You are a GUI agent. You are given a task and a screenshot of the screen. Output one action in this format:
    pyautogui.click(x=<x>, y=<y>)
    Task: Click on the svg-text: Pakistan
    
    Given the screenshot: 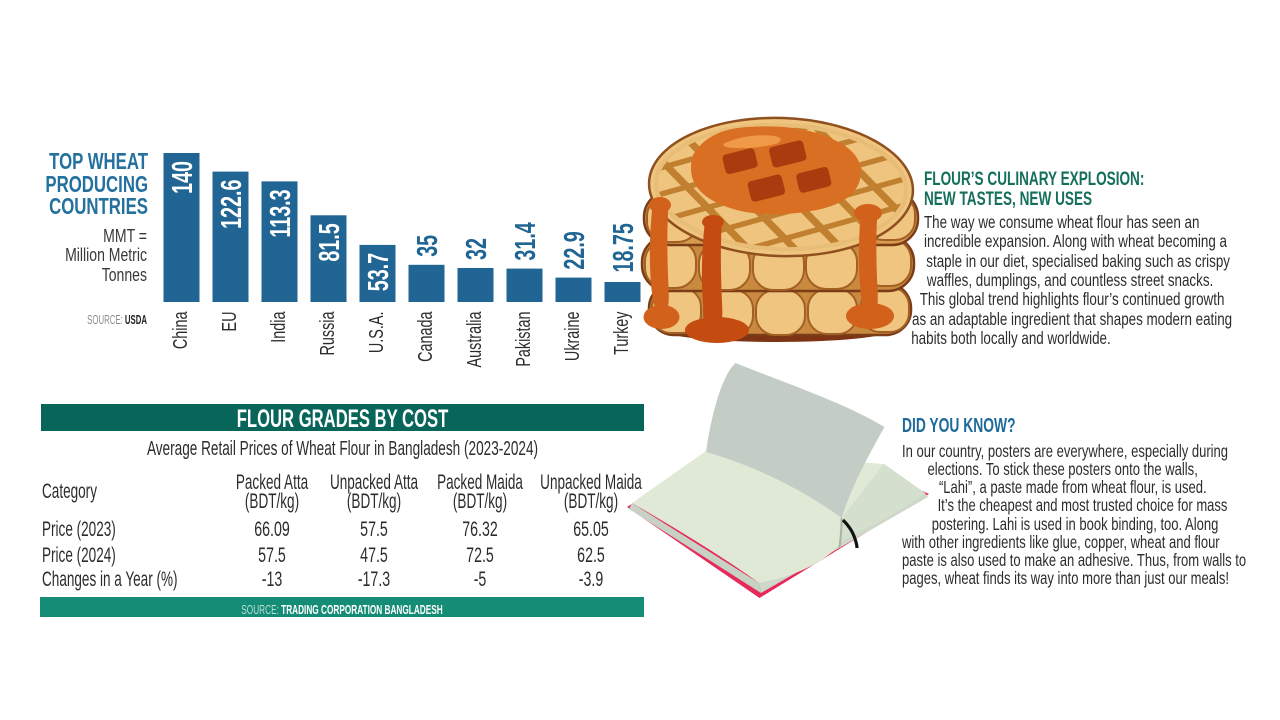 What is the action you would take?
    pyautogui.click(x=523, y=339)
    